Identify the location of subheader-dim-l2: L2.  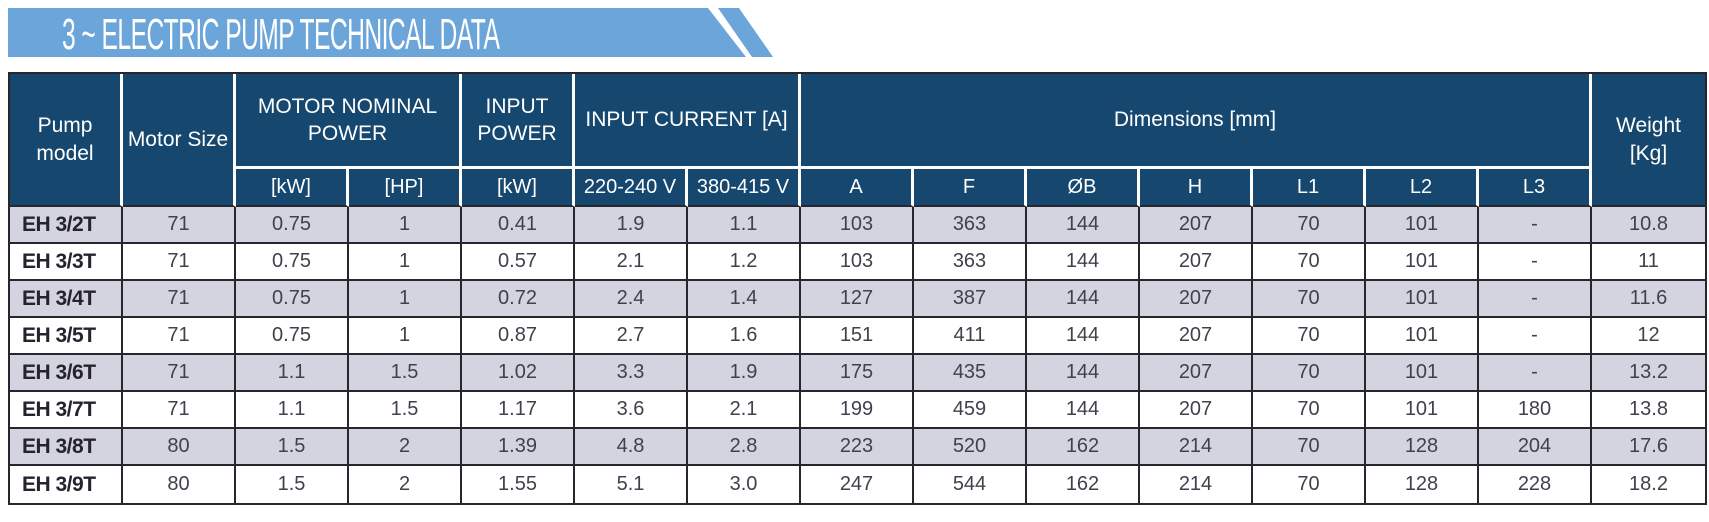
(1422, 188).